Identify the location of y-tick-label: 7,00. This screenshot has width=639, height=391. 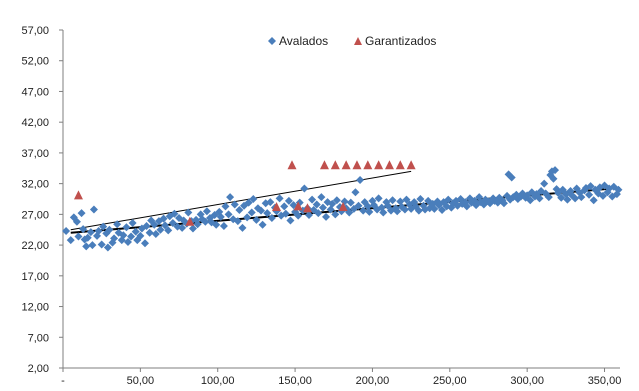
(38, 338).